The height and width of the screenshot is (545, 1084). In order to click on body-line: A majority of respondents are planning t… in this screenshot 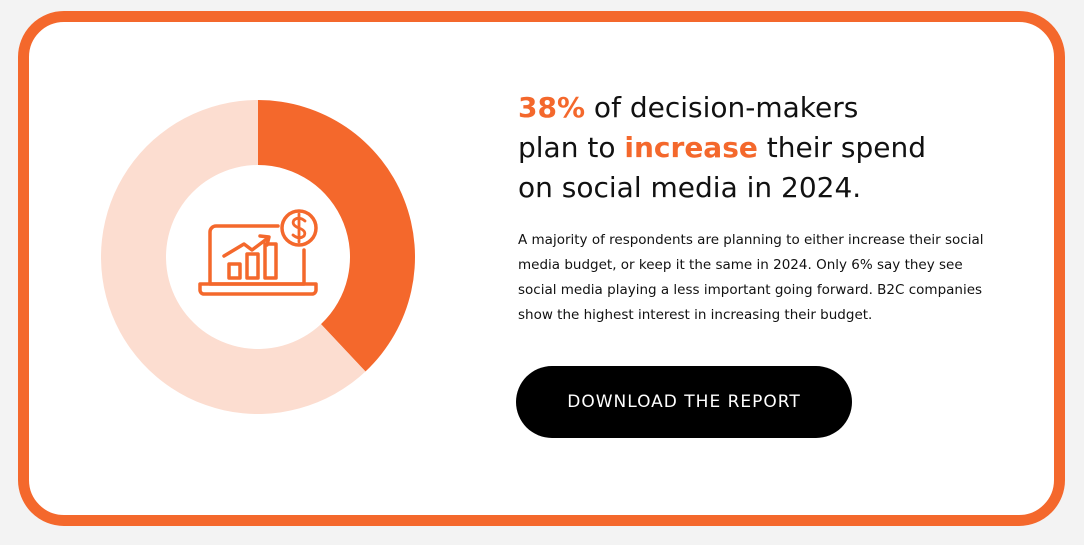, I will do `click(751, 240)`.